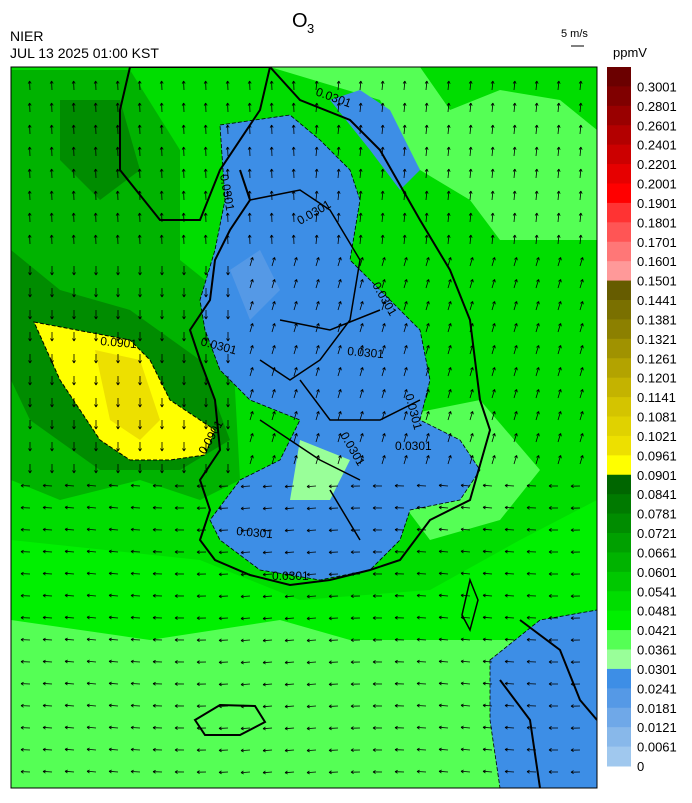  Describe the element at coordinates (657, 630) in the screenshot. I see `colorbar-label: 0.0421` at that location.